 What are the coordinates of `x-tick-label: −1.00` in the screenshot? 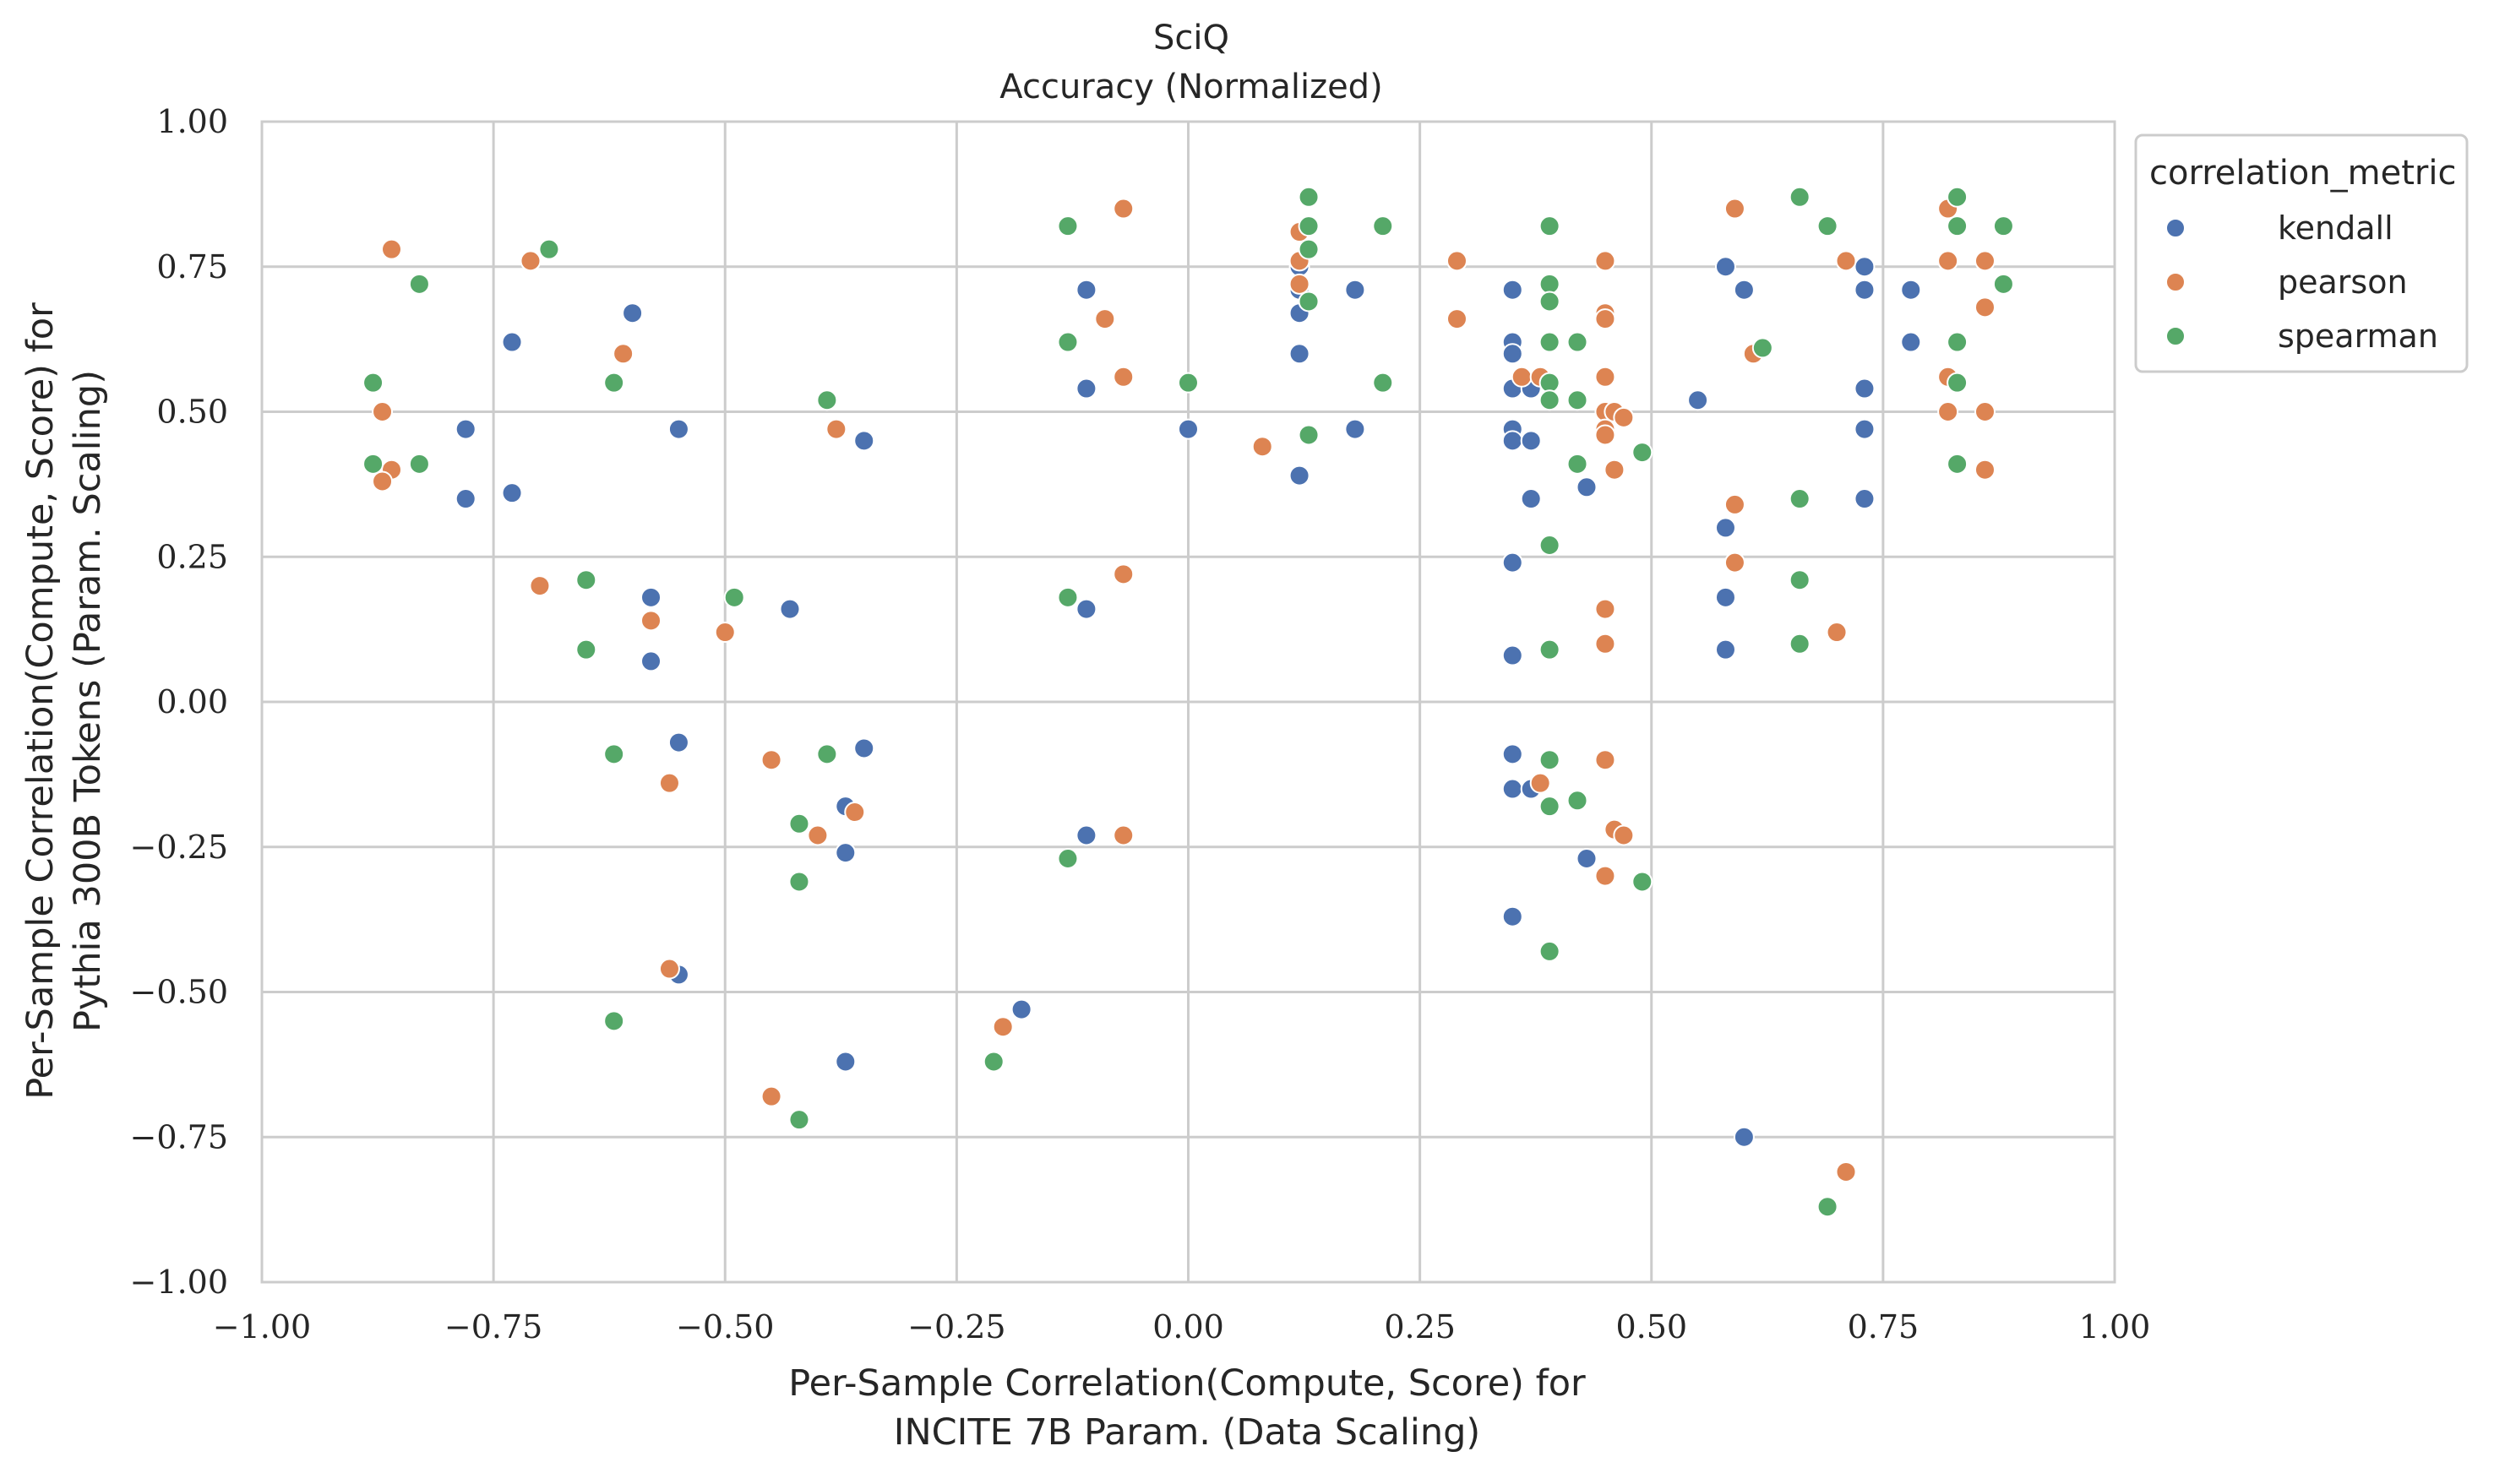 It's located at (262, 1326).